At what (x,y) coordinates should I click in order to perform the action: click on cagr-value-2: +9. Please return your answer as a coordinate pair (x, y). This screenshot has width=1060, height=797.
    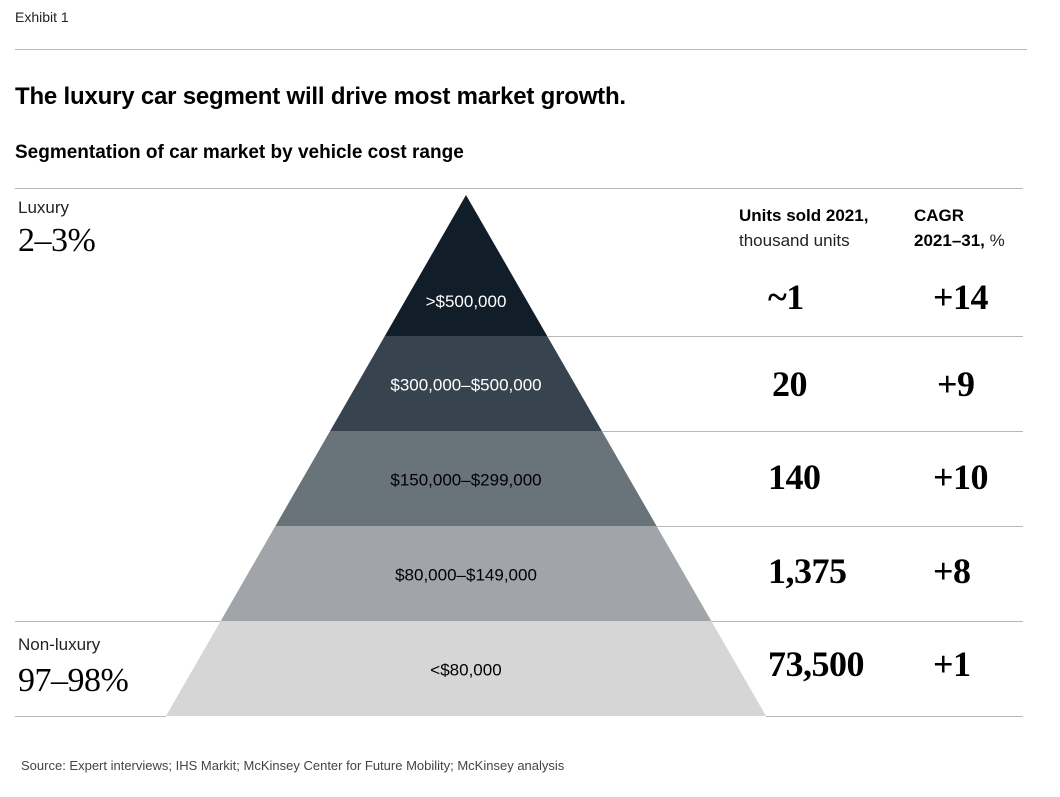
    Looking at the image, I should click on (956, 384).